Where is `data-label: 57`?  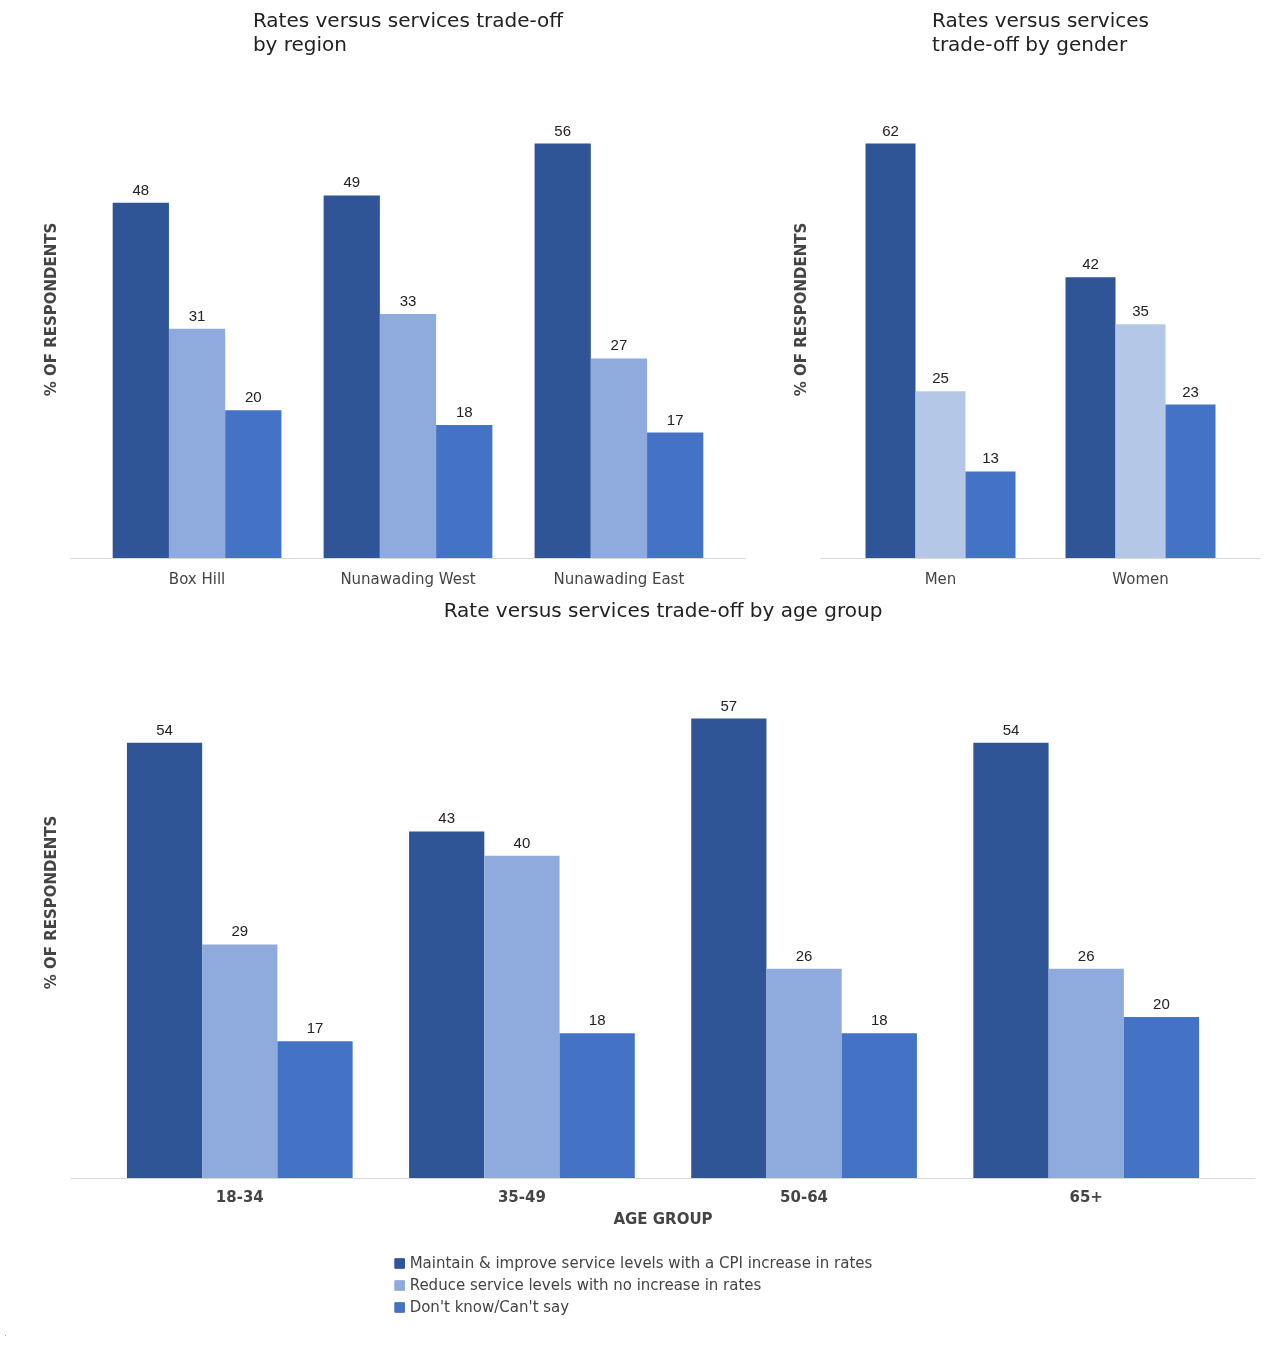
data-label: 57 is located at coordinates (729, 705).